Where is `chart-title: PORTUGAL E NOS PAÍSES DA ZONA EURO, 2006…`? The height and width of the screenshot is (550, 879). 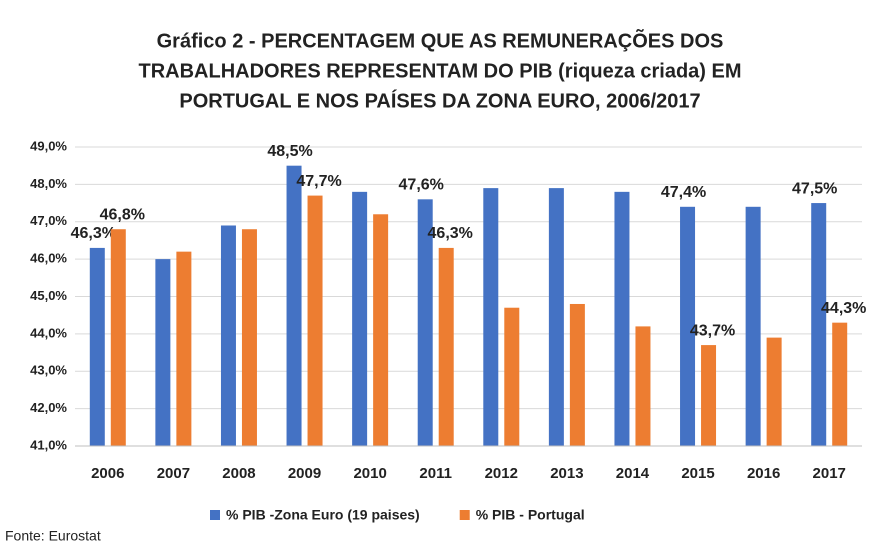 chart-title: PORTUGAL E NOS PAÍSES DA ZONA EURO, 2006… is located at coordinates (439, 100).